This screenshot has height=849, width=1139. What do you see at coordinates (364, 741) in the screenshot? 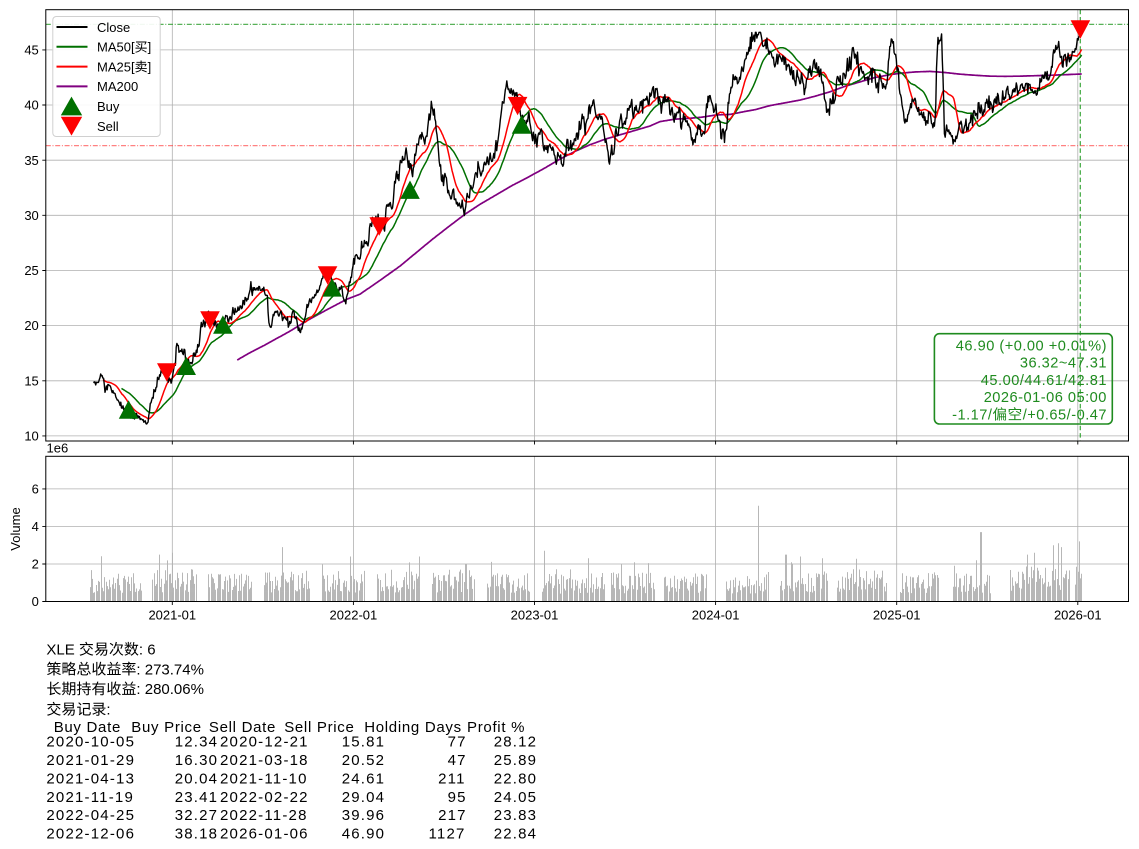
I see `svg-text: 15.81` at bounding box center [364, 741].